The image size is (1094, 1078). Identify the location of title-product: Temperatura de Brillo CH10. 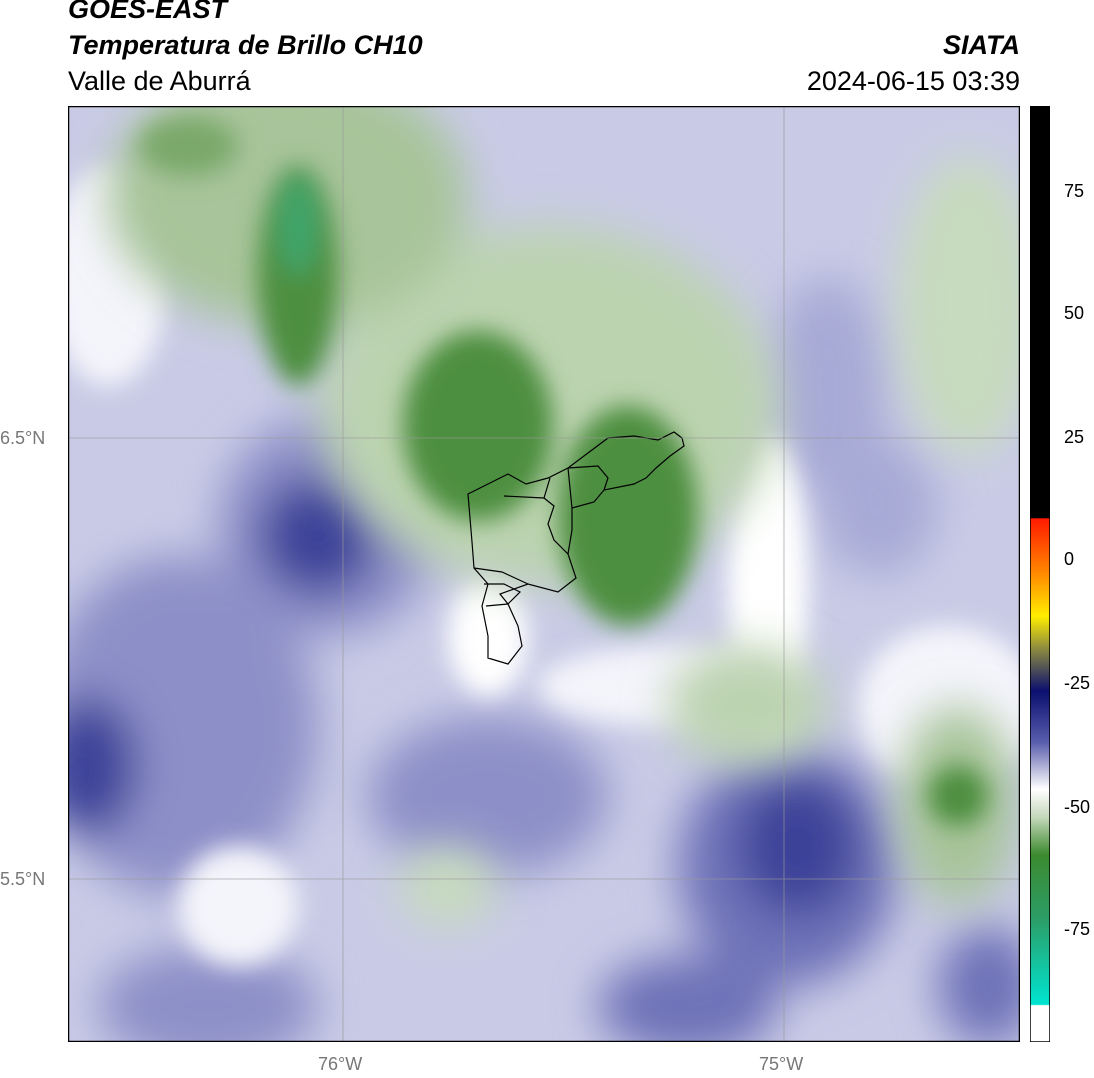
(245, 45).